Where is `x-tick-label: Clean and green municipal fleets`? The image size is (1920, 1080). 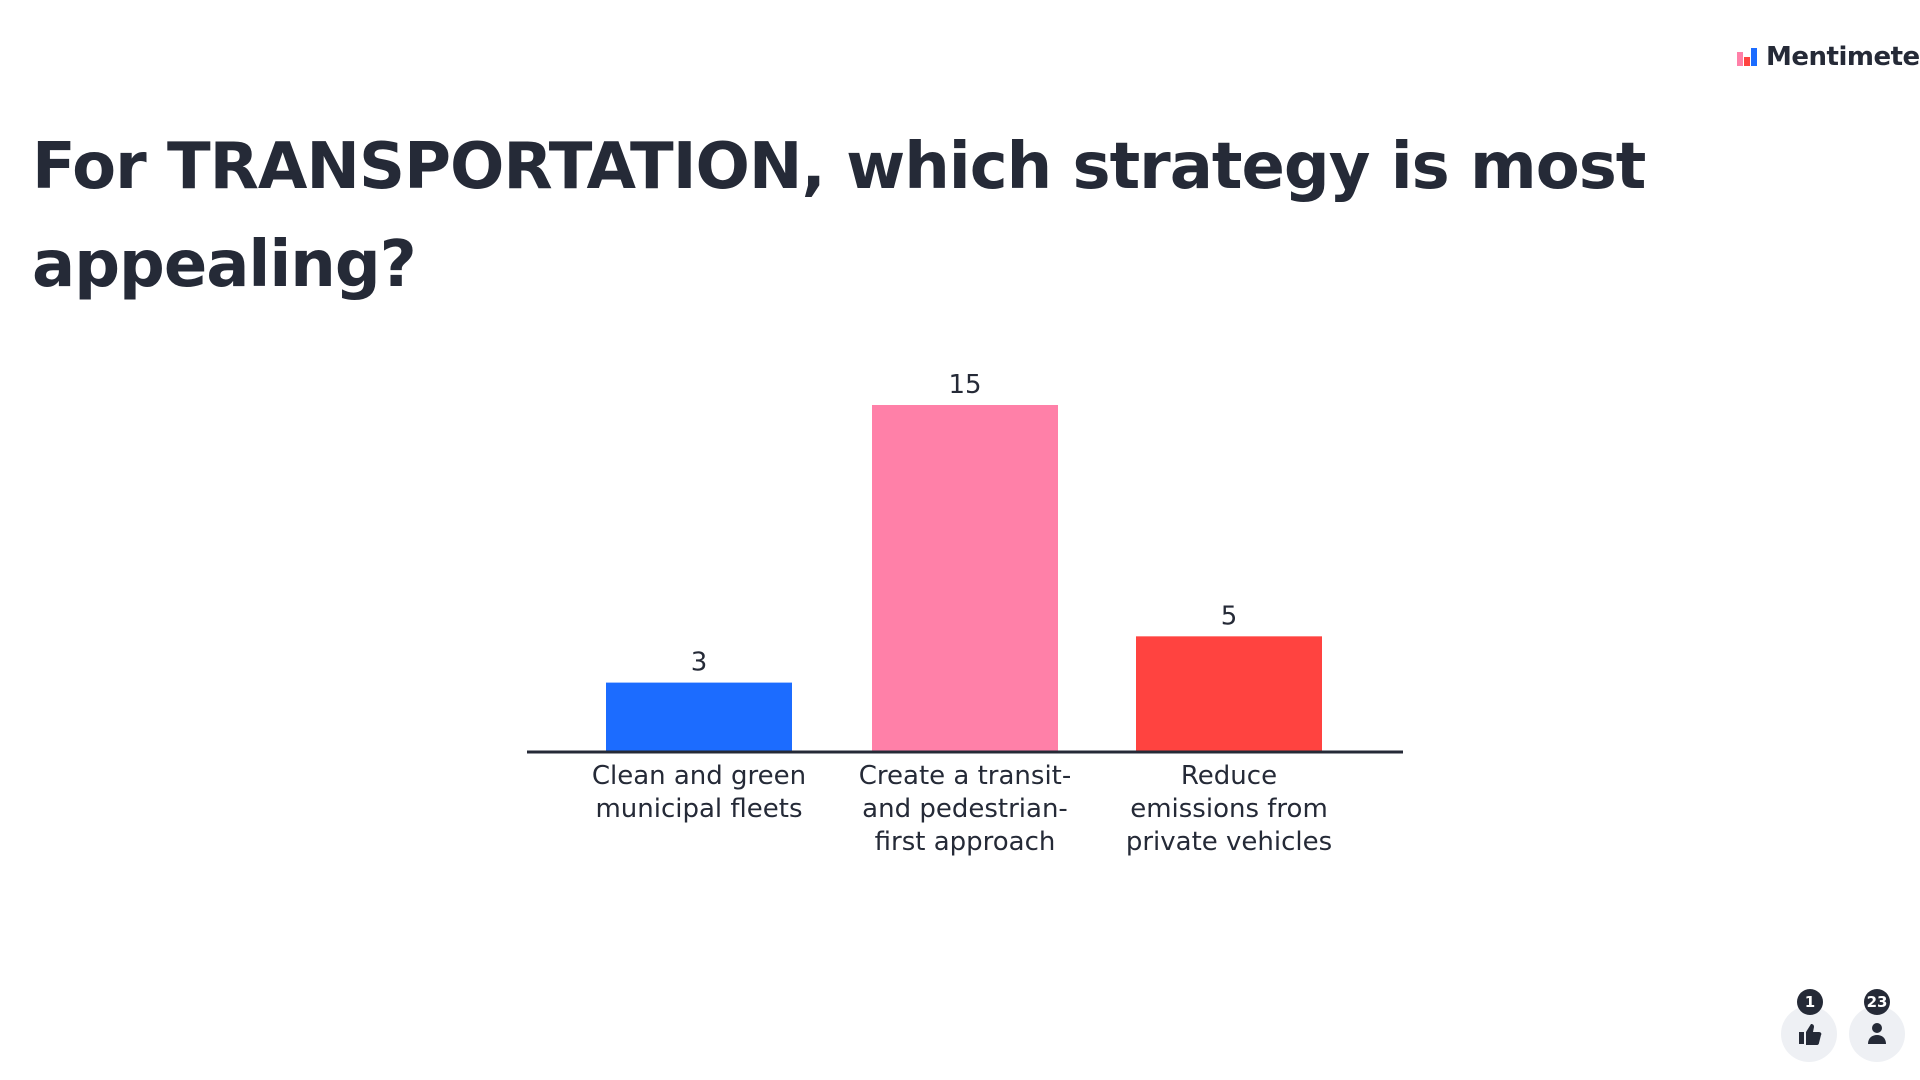
x-tick-label: Clean and green municipal fleets is located at coordinates (699, 792).